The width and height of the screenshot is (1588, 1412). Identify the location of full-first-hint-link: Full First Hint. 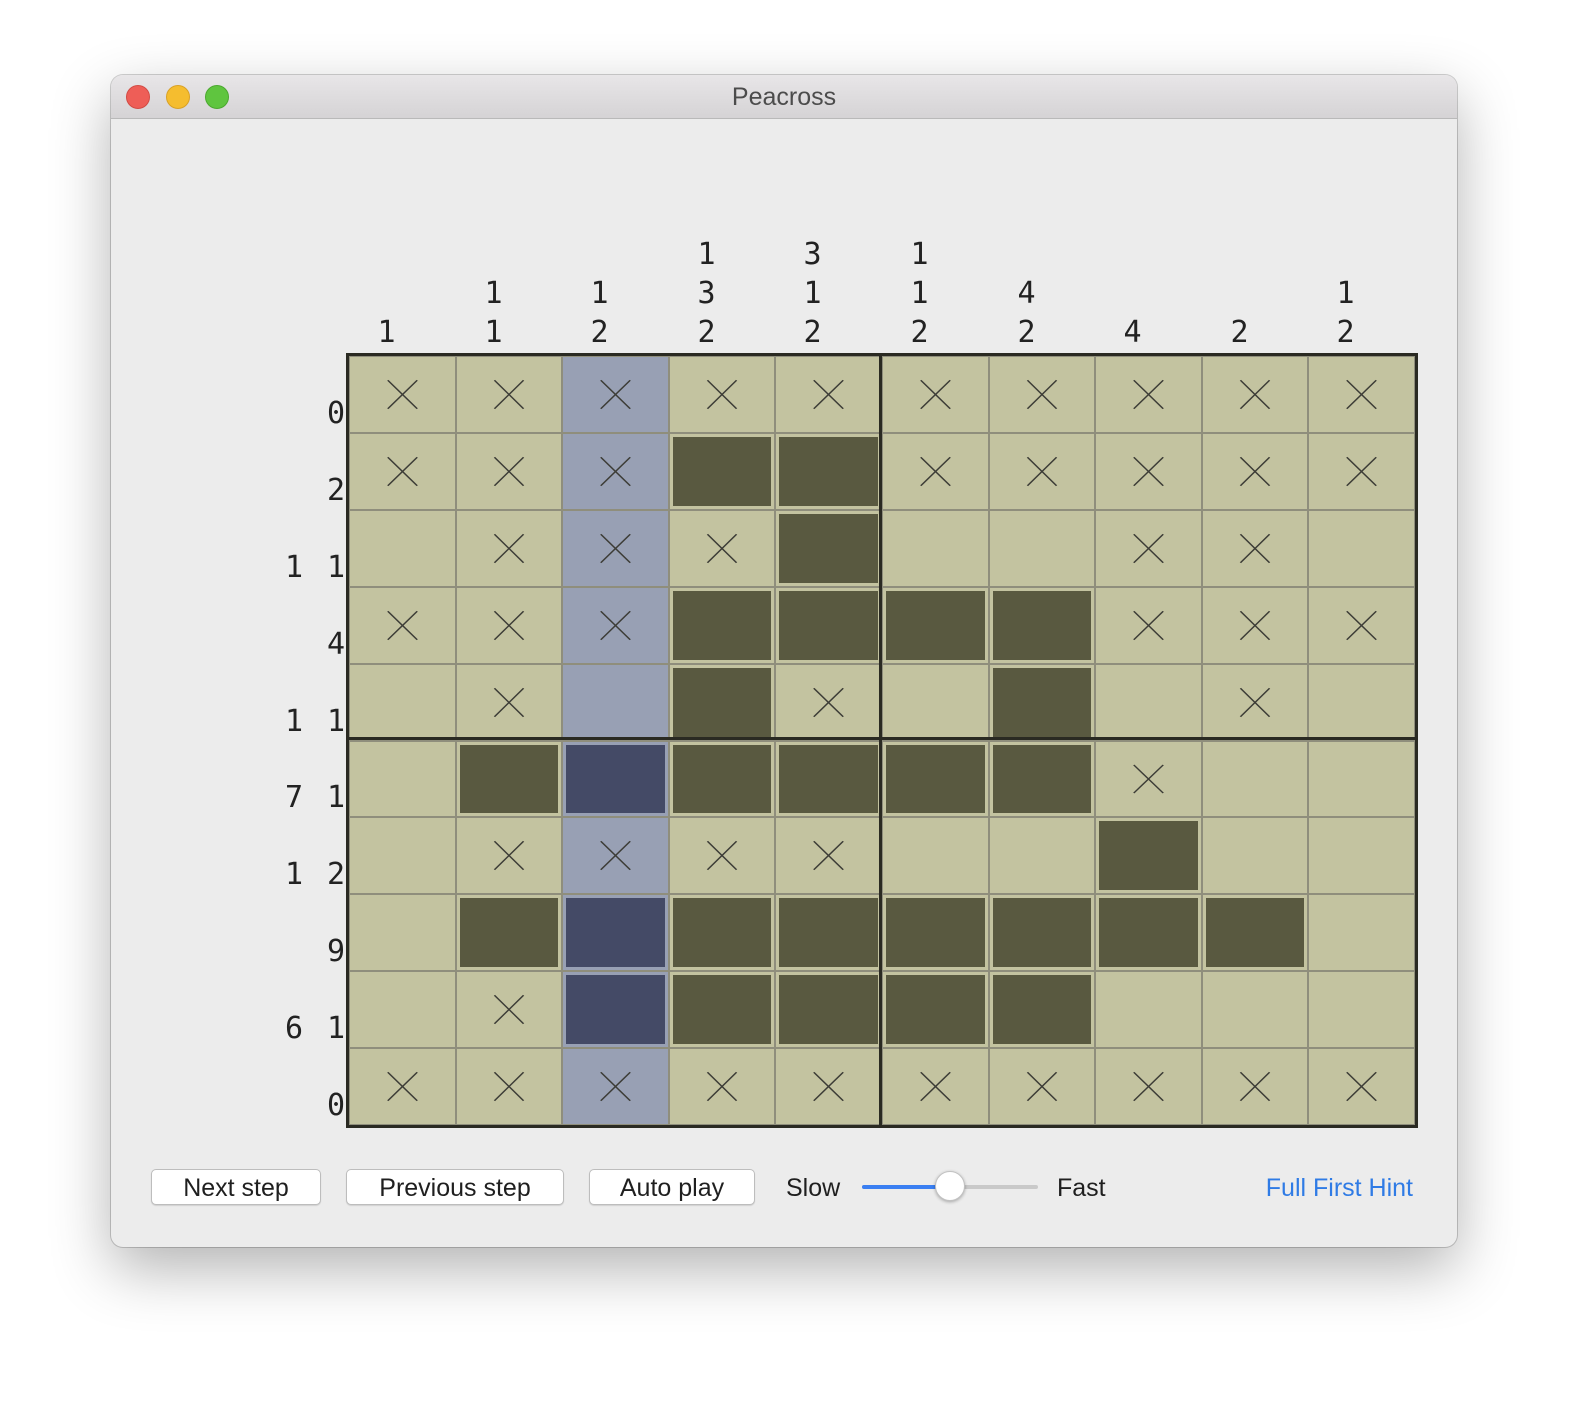
(1339, 1188).